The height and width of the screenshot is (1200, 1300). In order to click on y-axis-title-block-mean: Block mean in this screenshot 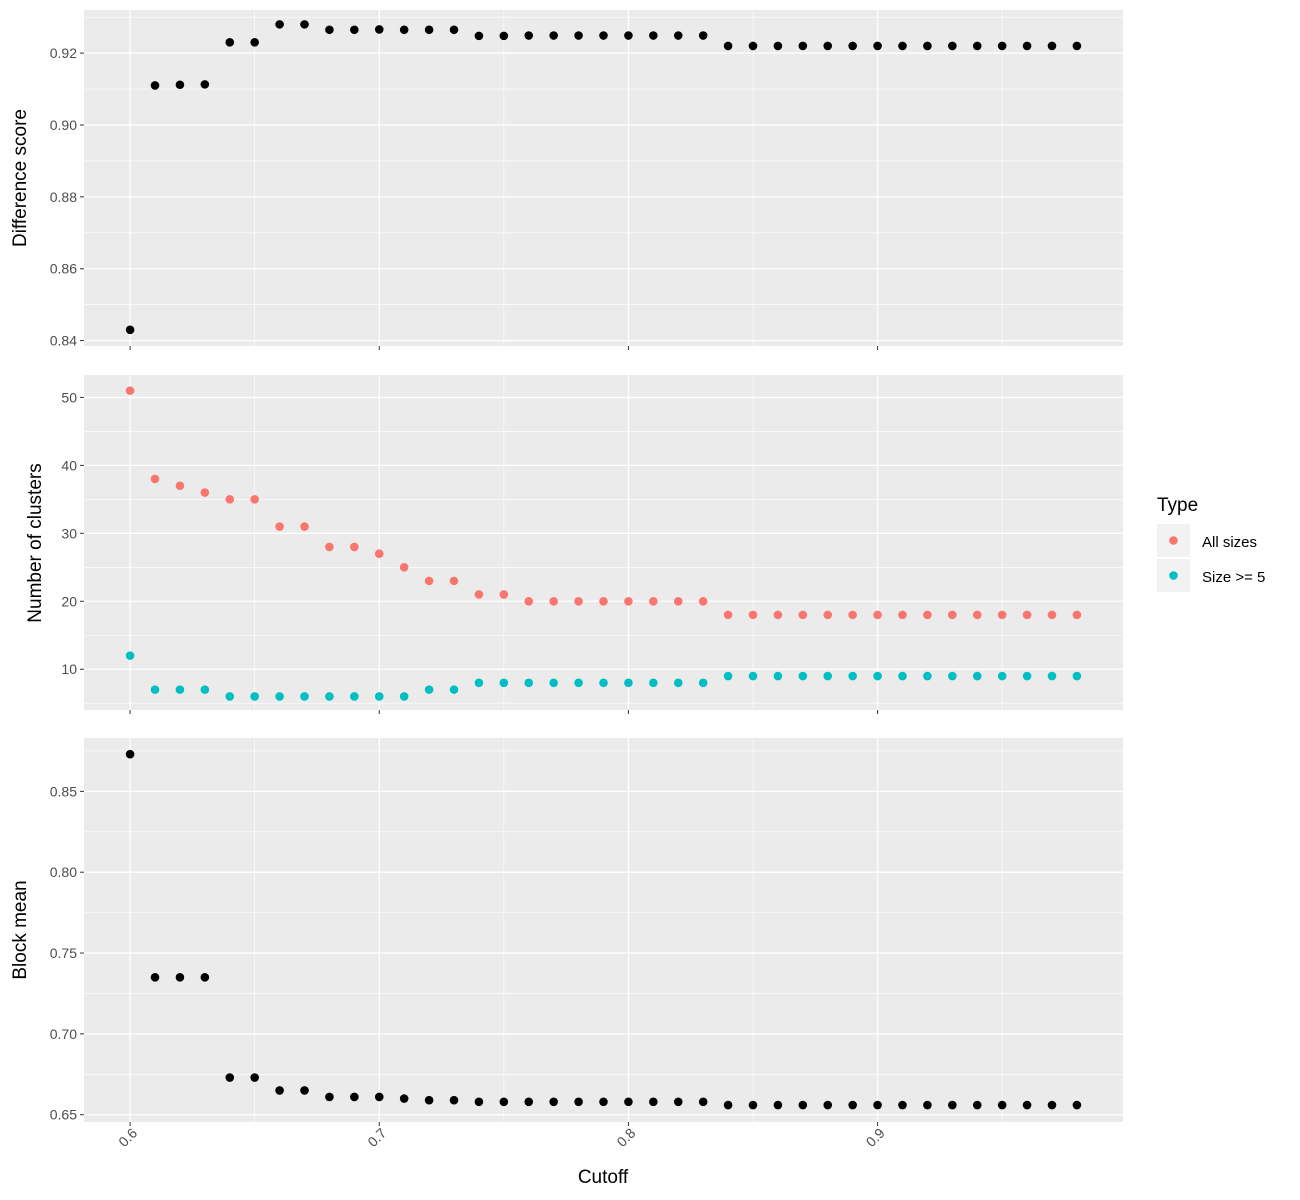, I will do `click(20, 929)`.